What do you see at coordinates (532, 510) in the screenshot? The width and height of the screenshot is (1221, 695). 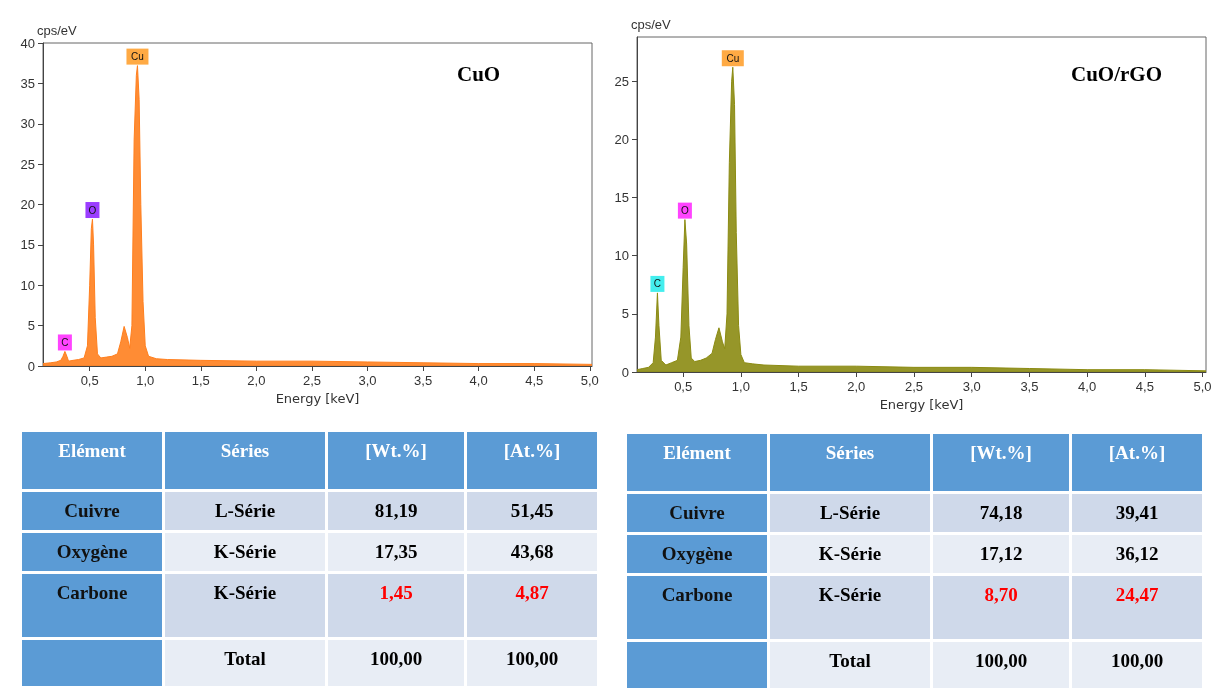 I see `text: 51,45` at bounding box center [532, 510].